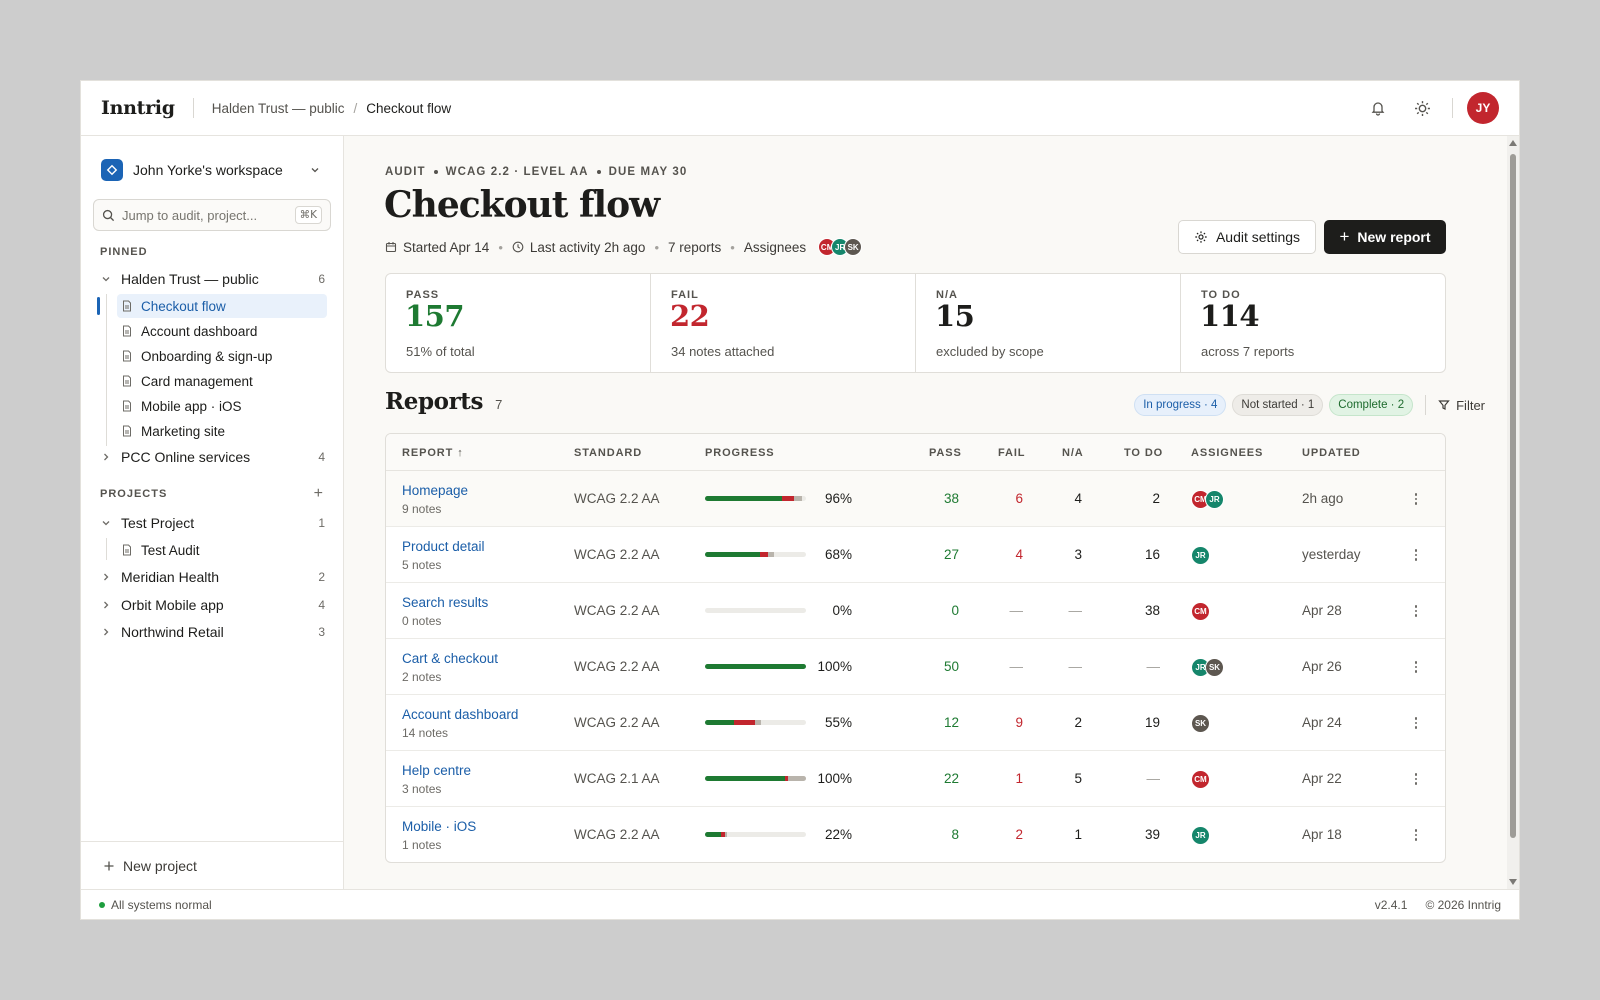  I want to click on chip-in-progress: In progress · 4, so click(1180, 405).